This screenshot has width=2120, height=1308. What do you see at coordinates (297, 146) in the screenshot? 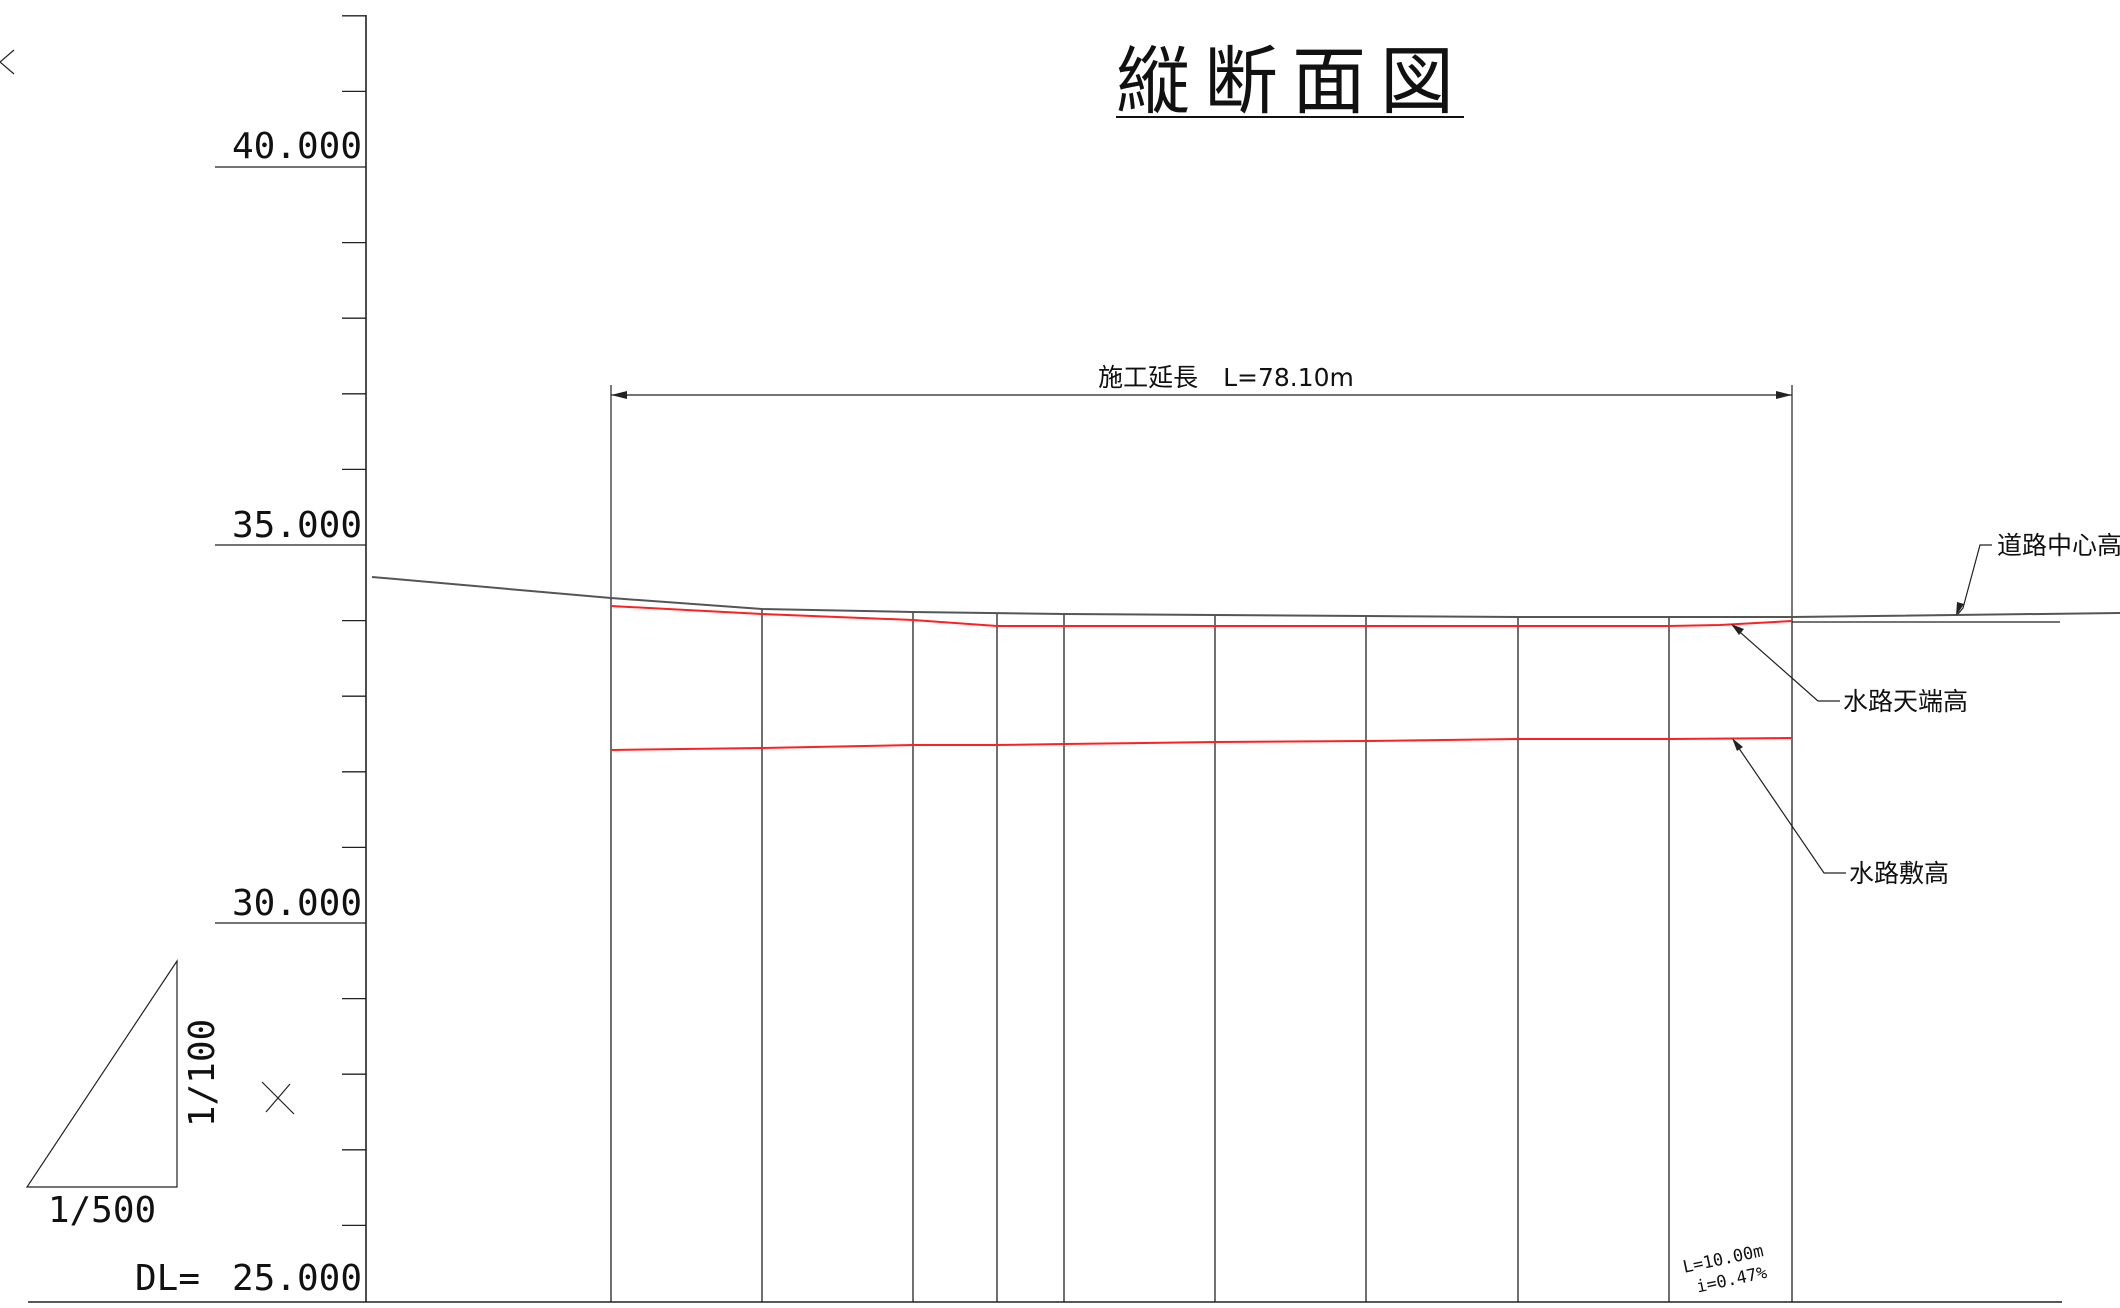
I see `elevation-label-40: 40.000` at bounding box center [297, 146].